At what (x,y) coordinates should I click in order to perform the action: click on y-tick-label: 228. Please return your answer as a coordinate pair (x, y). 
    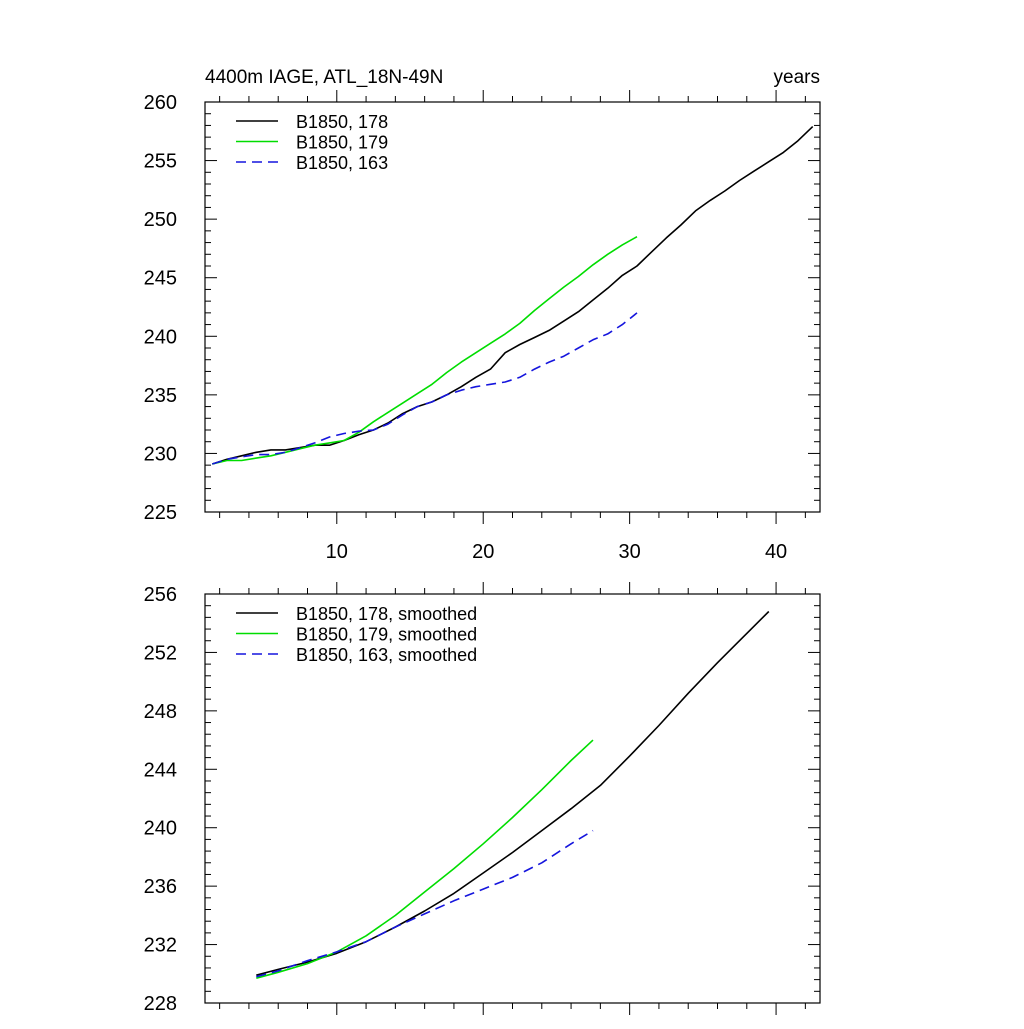
    Looking at the image, I should click on (160, 1004).